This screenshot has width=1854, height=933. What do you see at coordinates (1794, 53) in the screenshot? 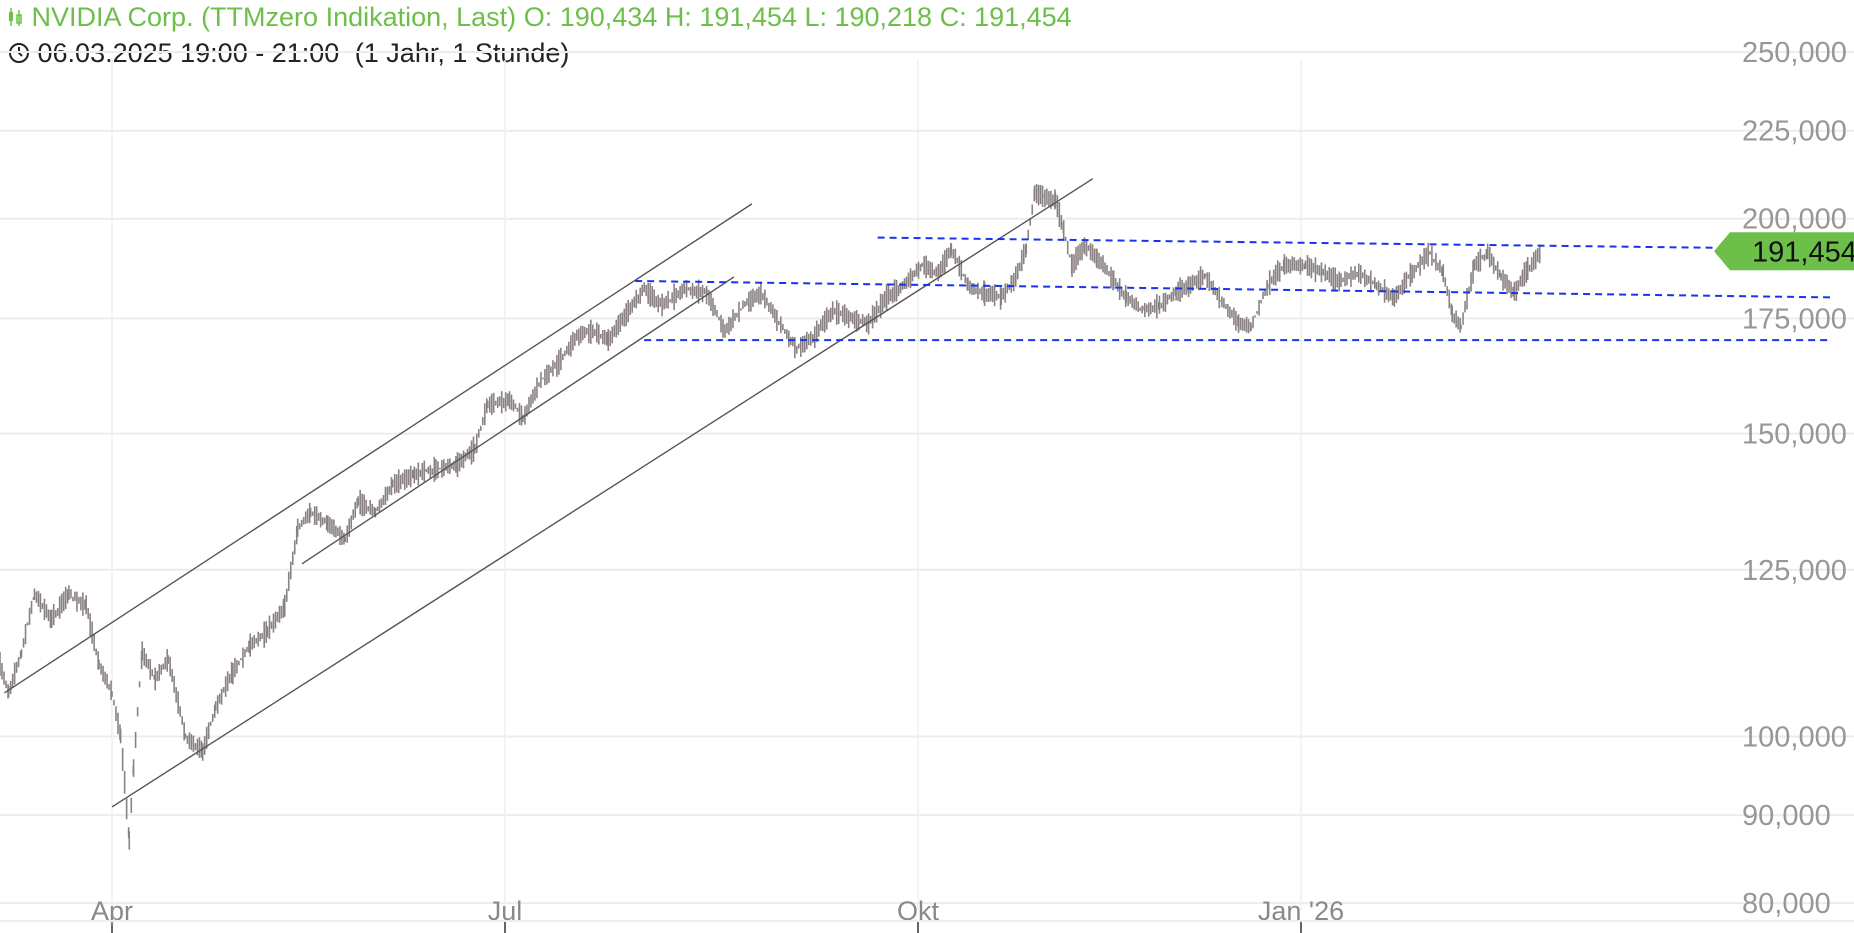
I see `y-tick-label: 250,000` at bounding box center [1794, 53].